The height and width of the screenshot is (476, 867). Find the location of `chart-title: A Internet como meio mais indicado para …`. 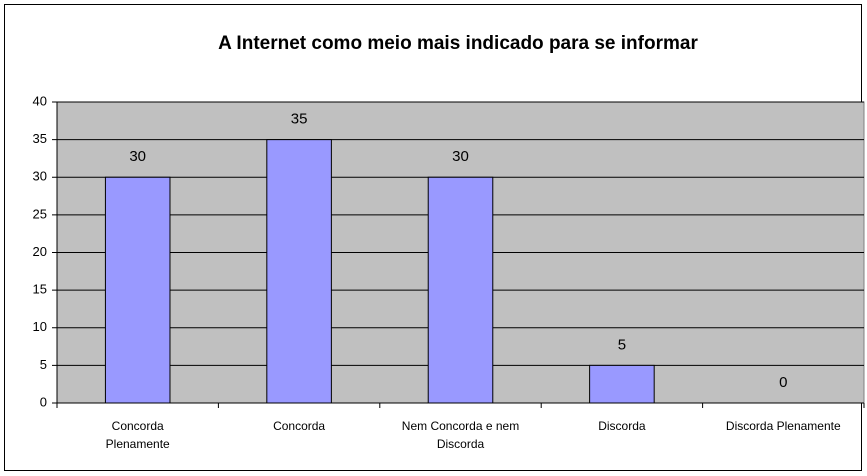

chart-title: A Internet como meio mais indicado para … is located at coordinates (458, 43).